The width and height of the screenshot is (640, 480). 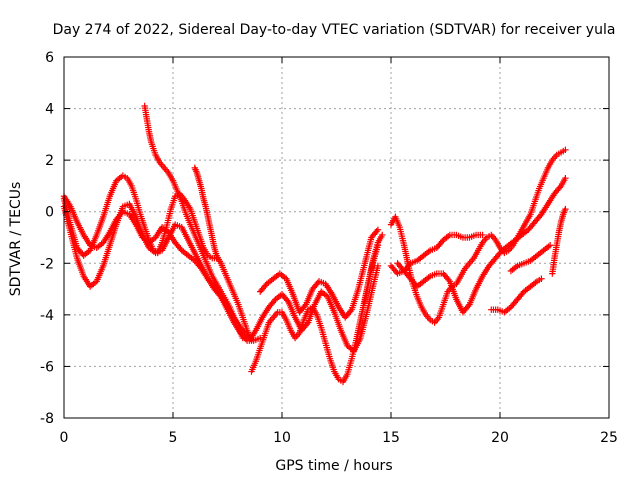 I want to click on y-tick-label: 4, so click(x=49, y=110).